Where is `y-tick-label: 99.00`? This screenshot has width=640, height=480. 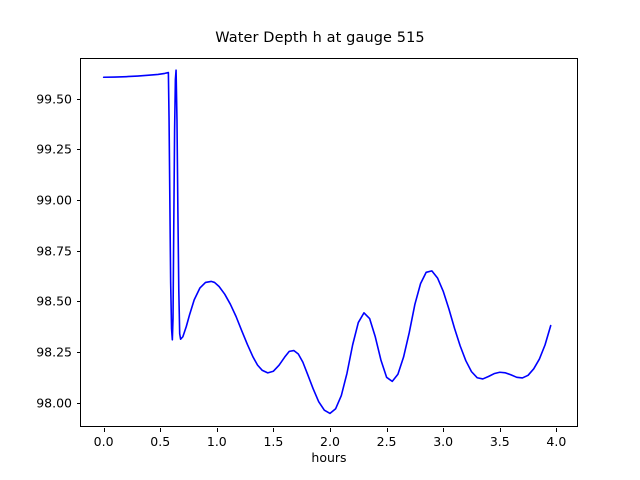
y-tick-label: 99.00 is located at coordinates (54, 200).